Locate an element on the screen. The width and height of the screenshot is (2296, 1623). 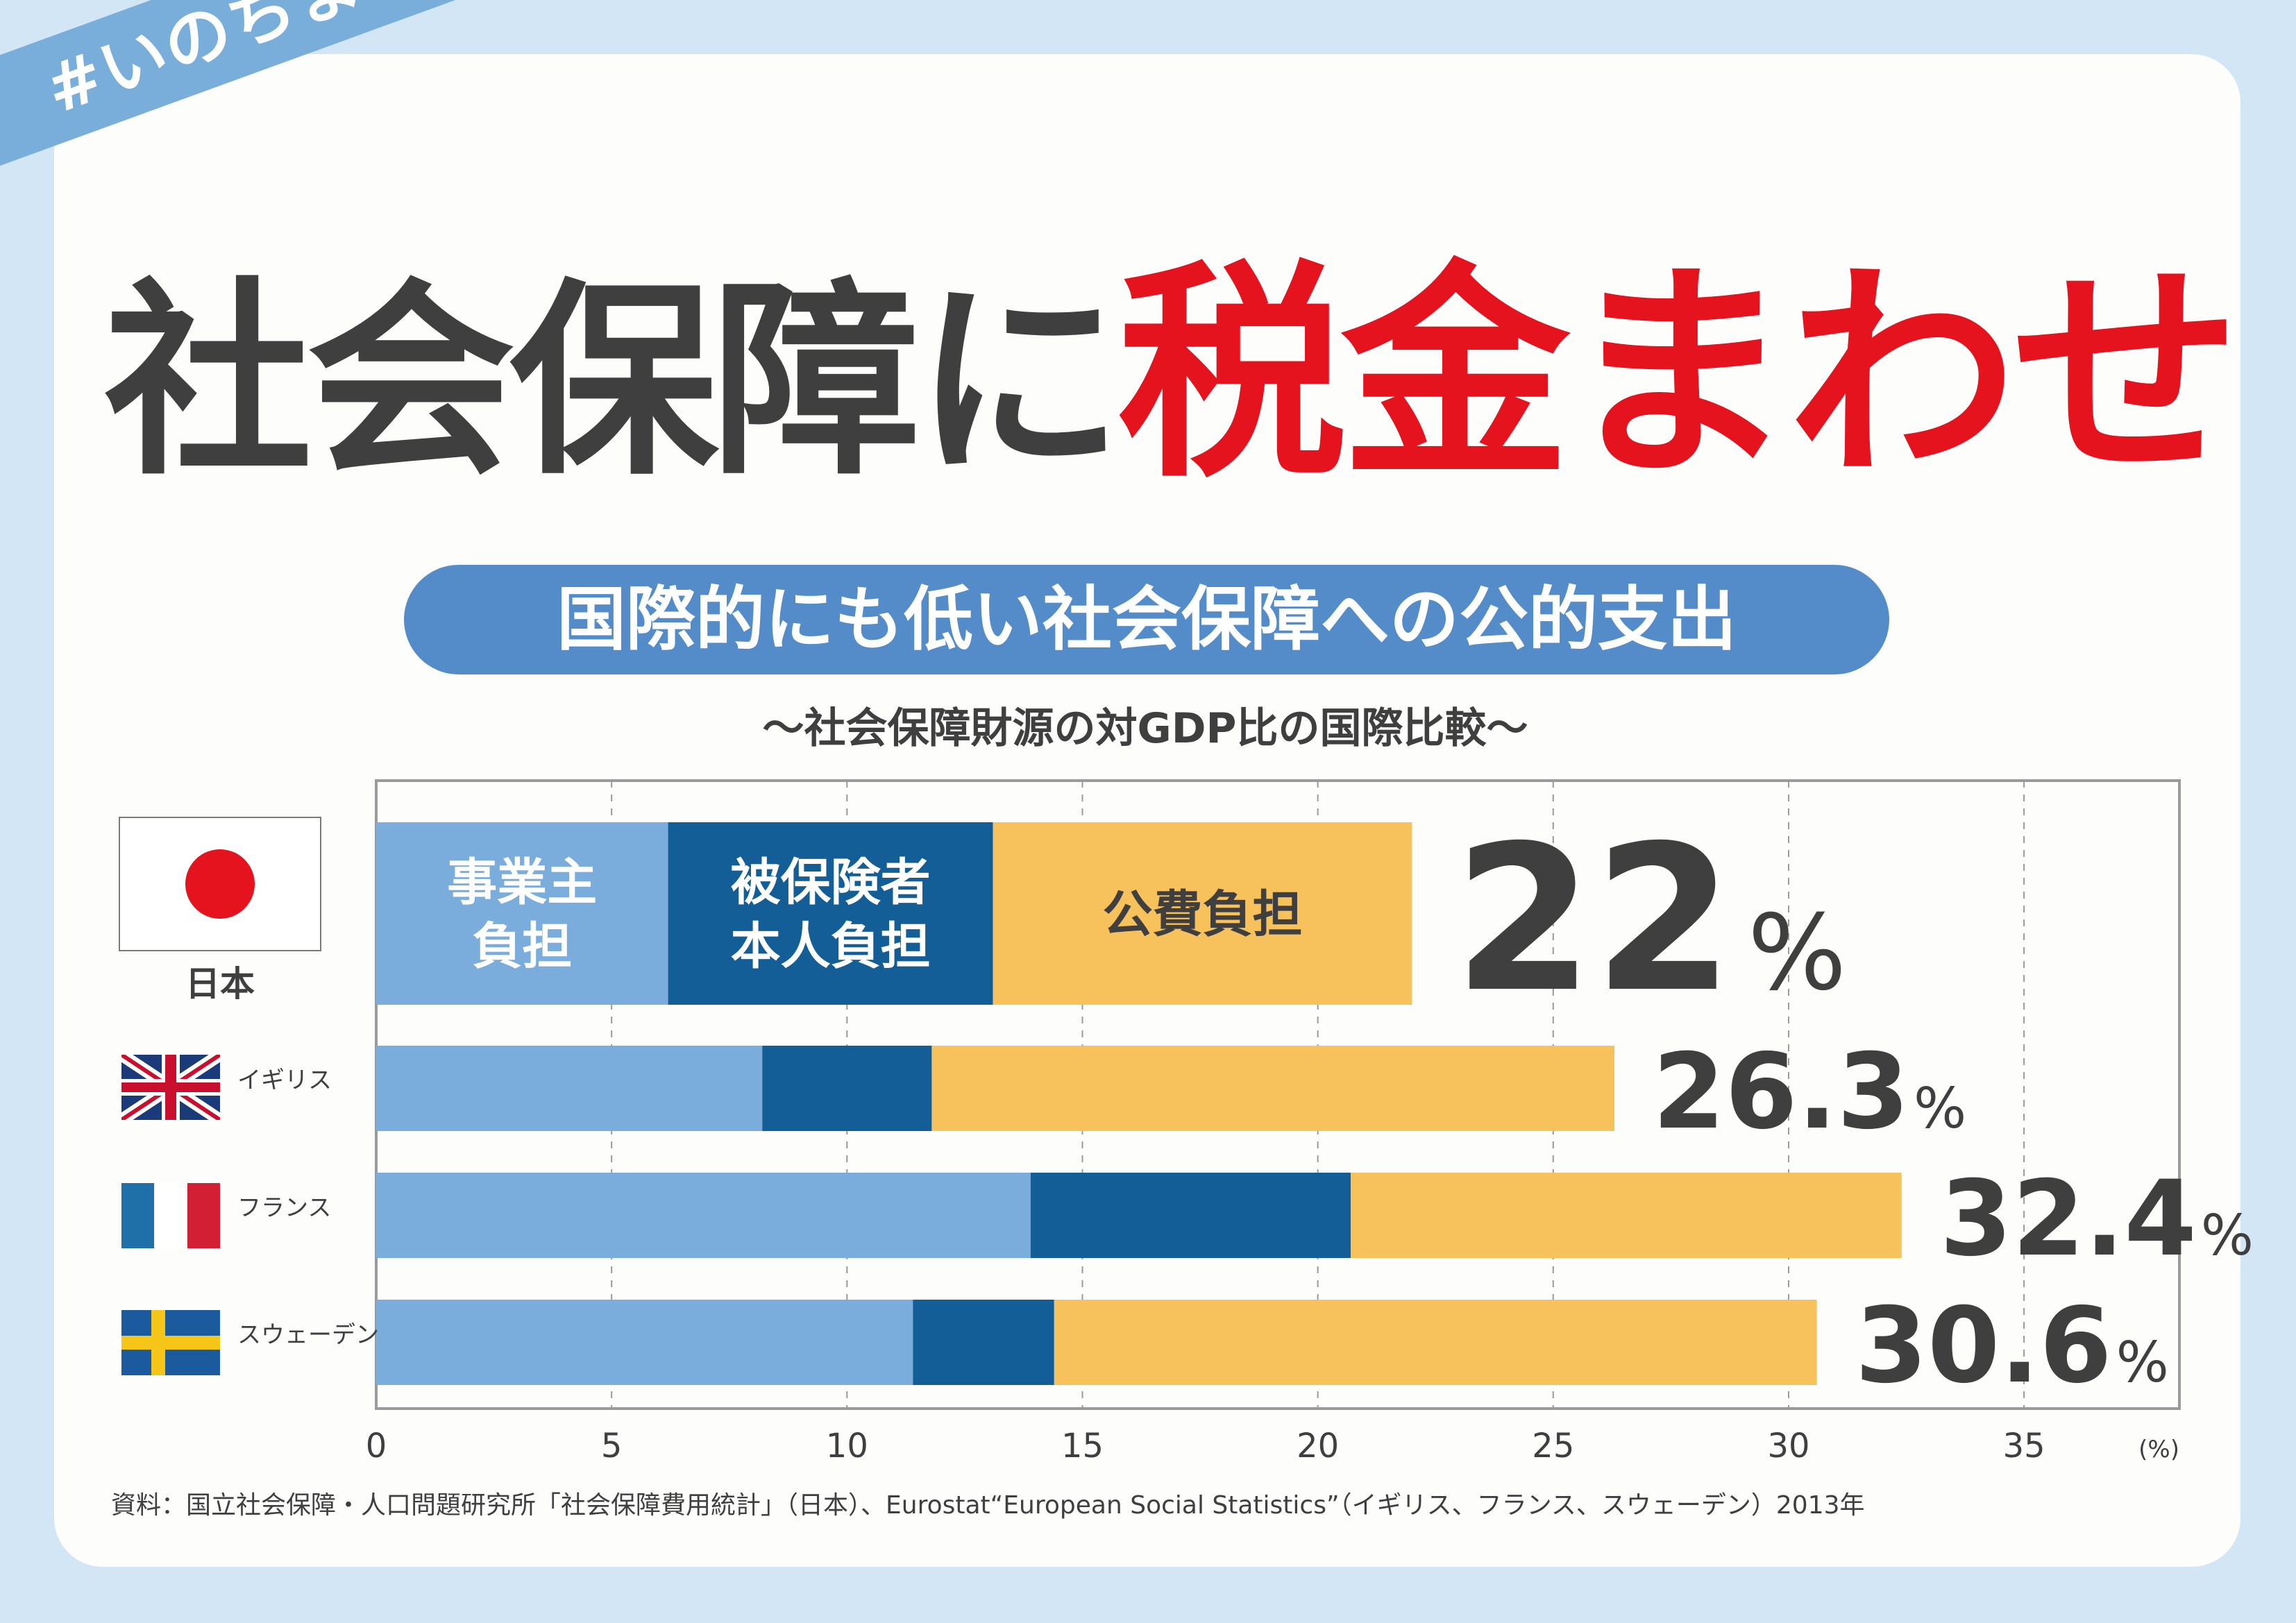
total-value: 22 is located at coordinates (1593, 920).